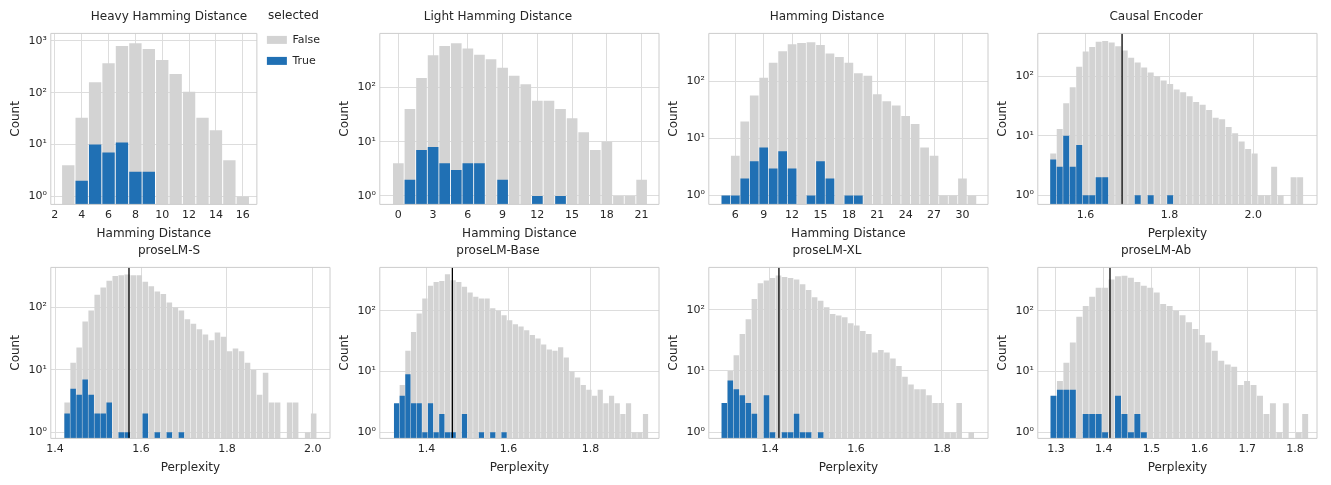  What do you see at coordinates (169, 250) in the screenshot?
I see `chart-title: proseLM-S` at bounding box center [169, 250].